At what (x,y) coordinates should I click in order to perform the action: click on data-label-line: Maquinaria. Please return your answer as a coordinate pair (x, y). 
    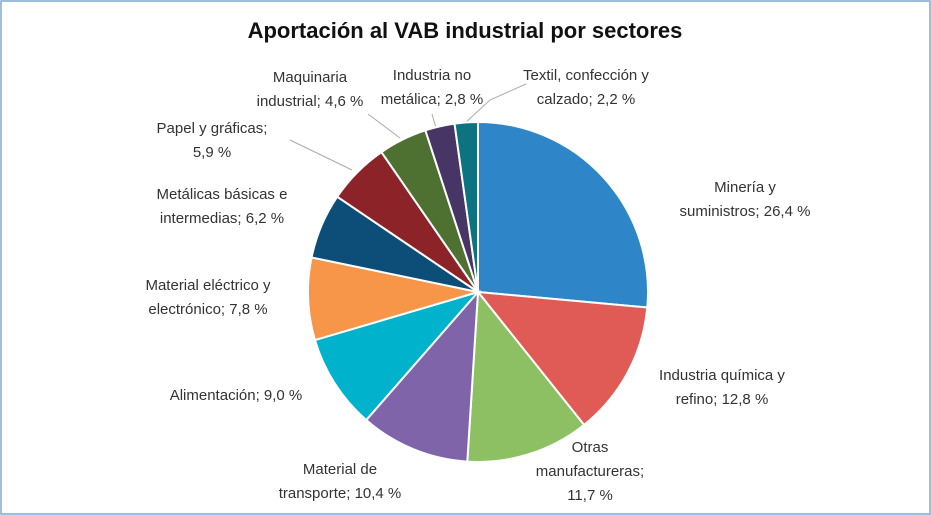
    Looking at the image, I should click on (310, 77).